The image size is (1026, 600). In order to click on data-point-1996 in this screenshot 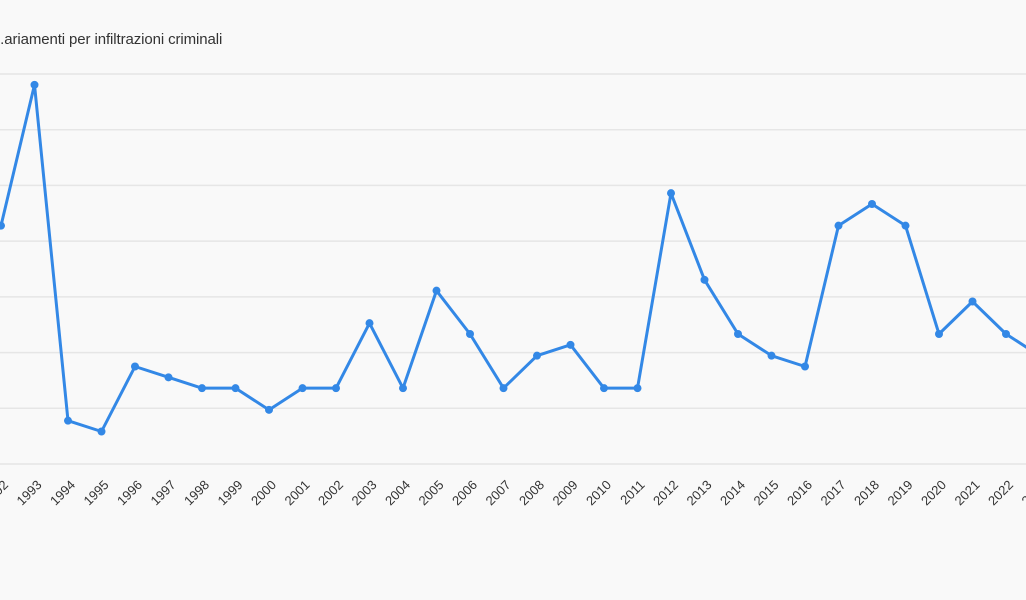, I will do `click(135, 366)`.